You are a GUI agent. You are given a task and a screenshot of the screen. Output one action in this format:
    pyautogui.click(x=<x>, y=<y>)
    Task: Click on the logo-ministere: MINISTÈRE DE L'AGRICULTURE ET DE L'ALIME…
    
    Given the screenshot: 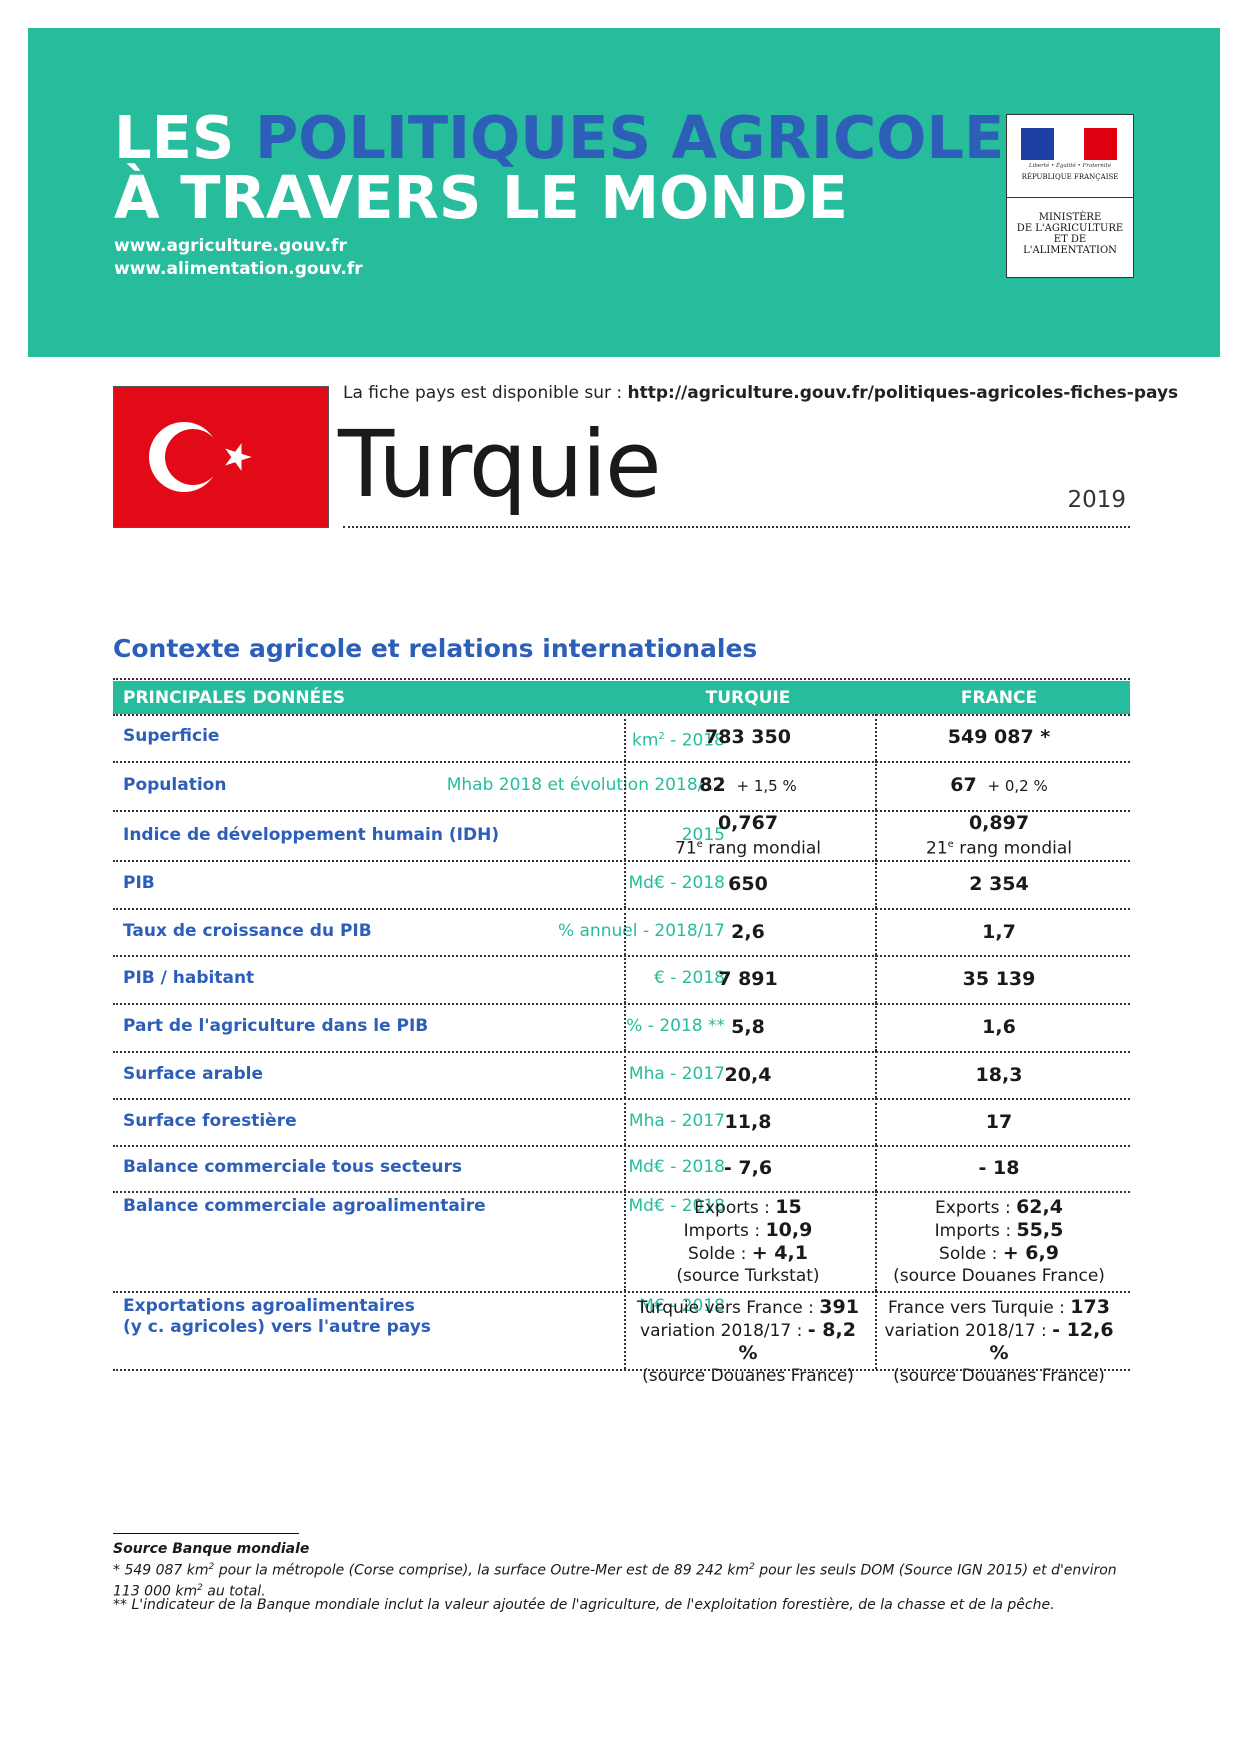 What is the action you would take?
    pyautogui.click(x=1070, y=234)
    